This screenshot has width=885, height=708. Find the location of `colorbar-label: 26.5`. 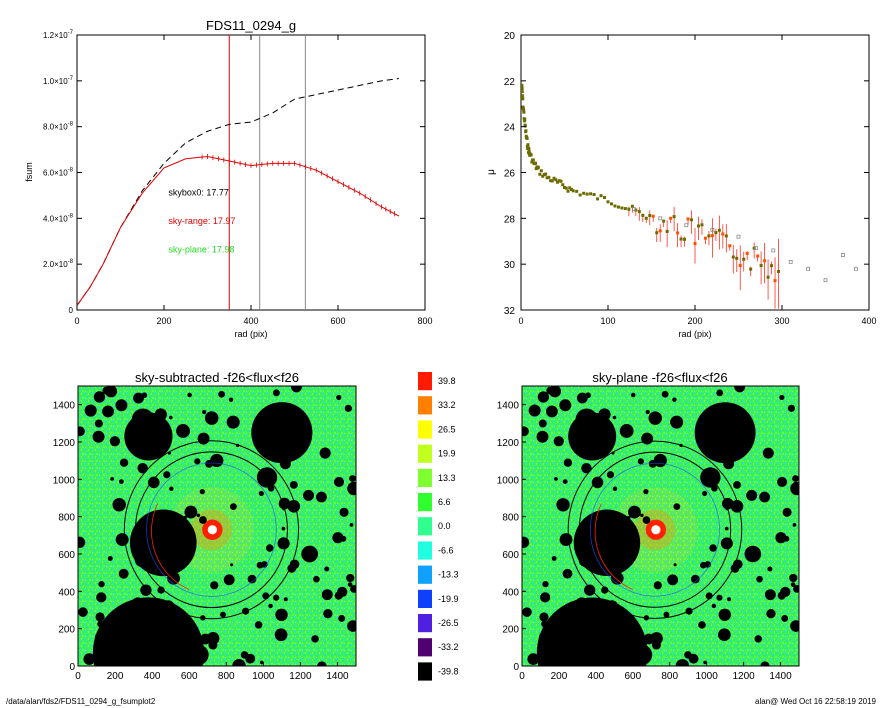

colorbar-label: 26.5 is located at coordinates (447, 429).